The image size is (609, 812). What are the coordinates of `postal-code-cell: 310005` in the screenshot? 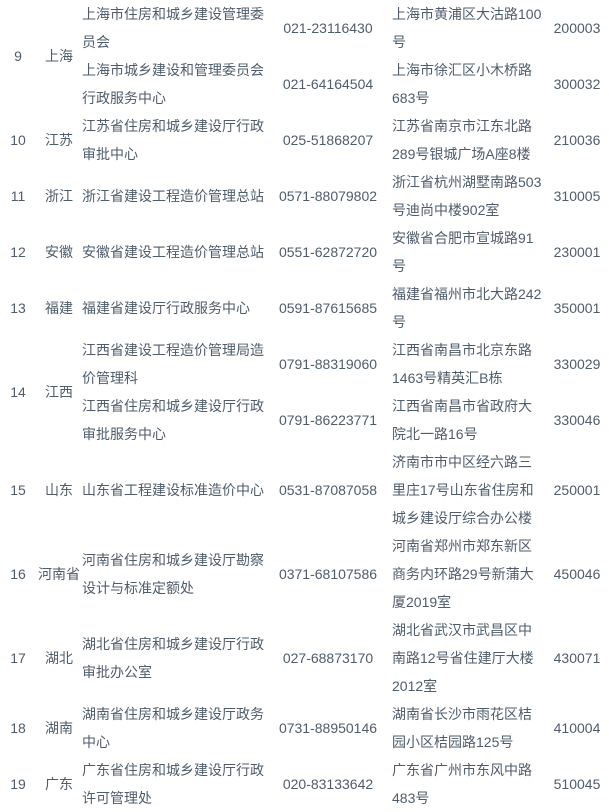 It's located at (577, 196).